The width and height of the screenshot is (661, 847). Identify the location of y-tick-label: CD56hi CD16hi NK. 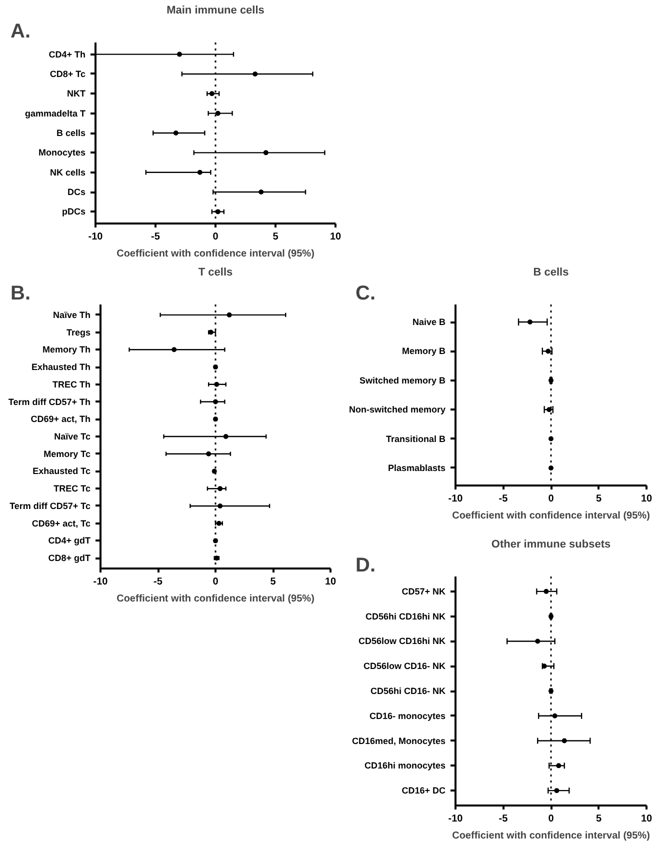
(405, 616).